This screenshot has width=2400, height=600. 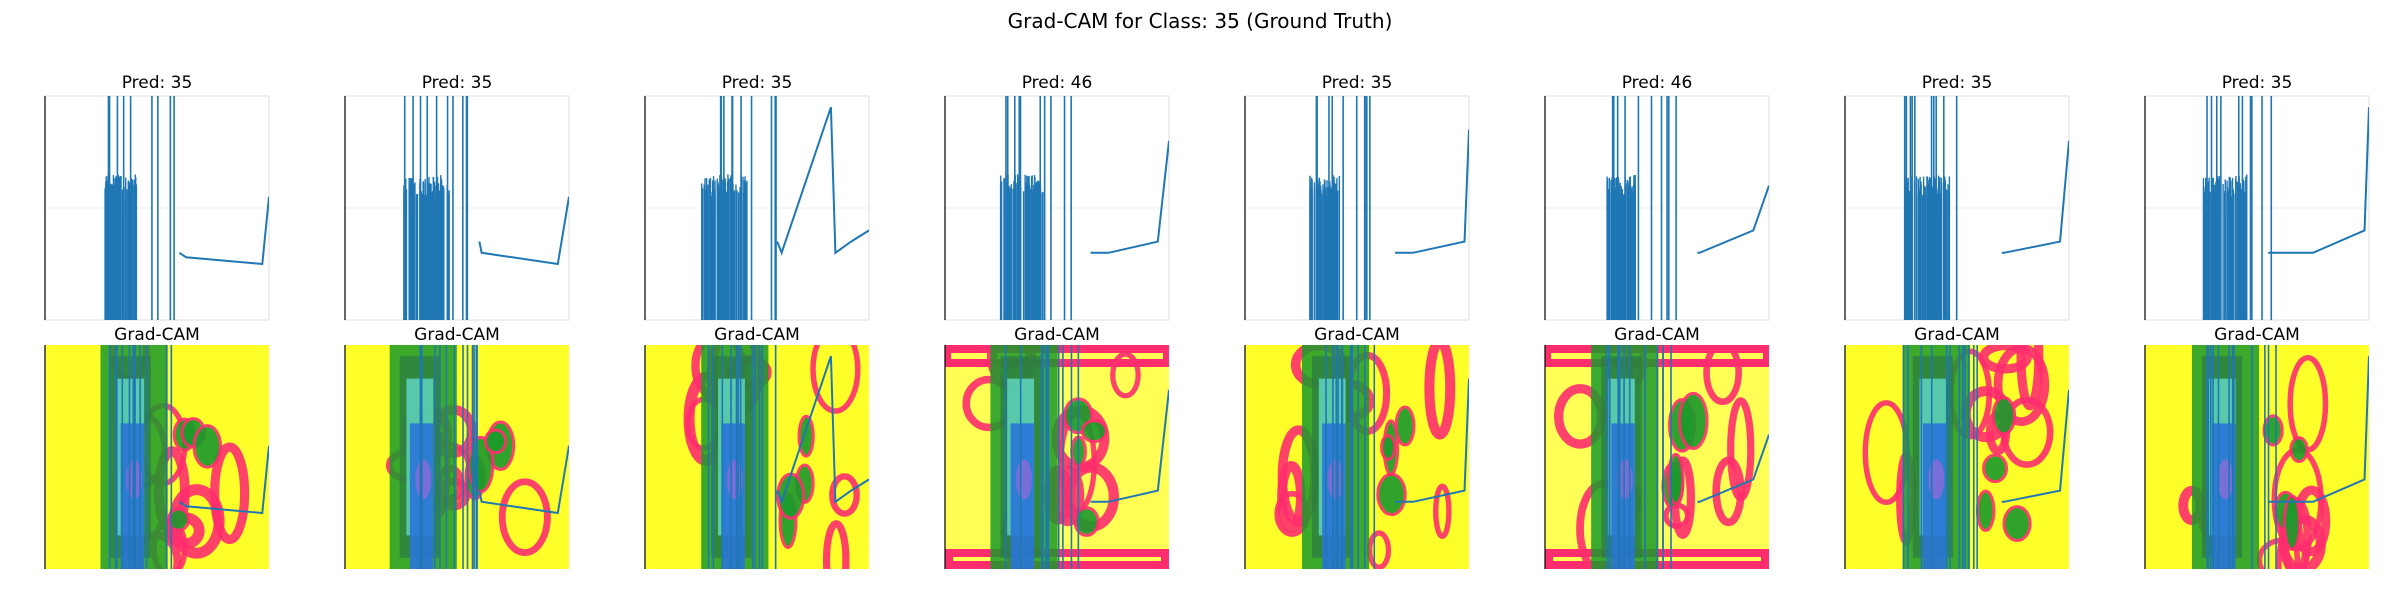 What do you see at coordinates (157, 321) in the screenshot?
I see `panel-1: Pred: 35 Grad-CAM` at bounding box center [157, 321].